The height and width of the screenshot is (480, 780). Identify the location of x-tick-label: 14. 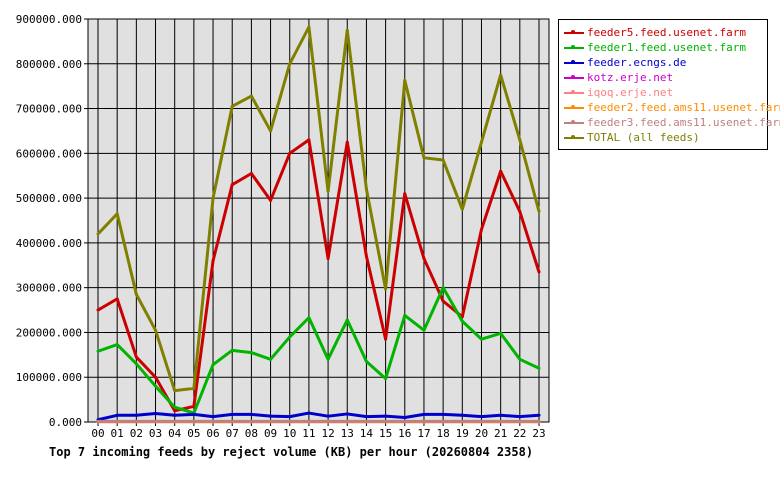
(367, 433).